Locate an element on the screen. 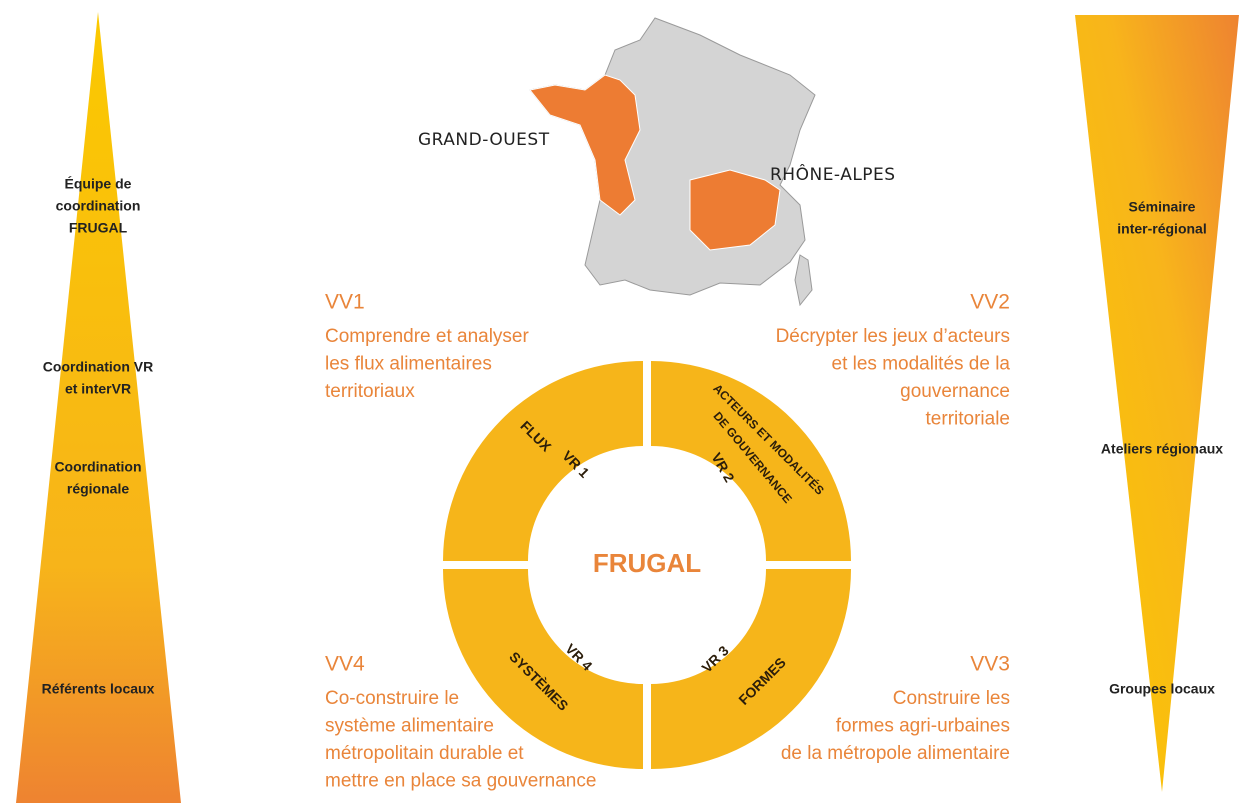  pyramid-label: Référents locaux is located at coordinates (98, 689).